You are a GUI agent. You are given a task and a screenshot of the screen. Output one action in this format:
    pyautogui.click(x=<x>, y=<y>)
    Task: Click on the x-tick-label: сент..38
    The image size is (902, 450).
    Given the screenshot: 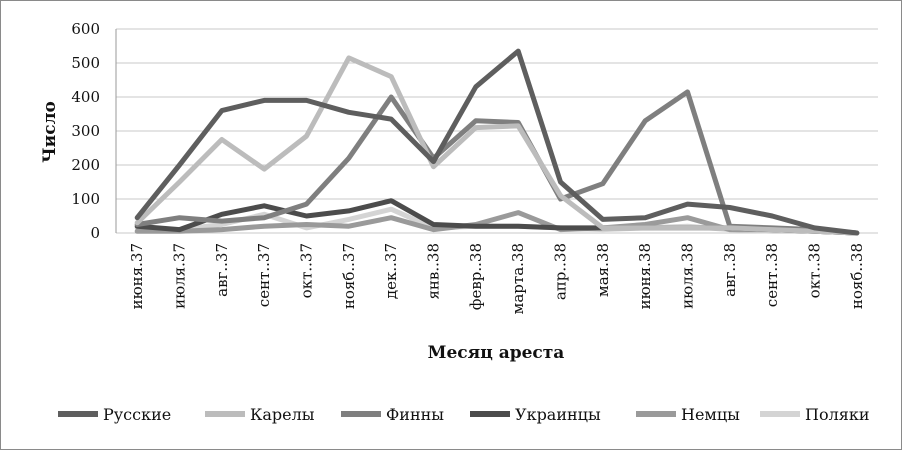 What is the action you would take?
    pyautogui.click(x=772, y=275)
    